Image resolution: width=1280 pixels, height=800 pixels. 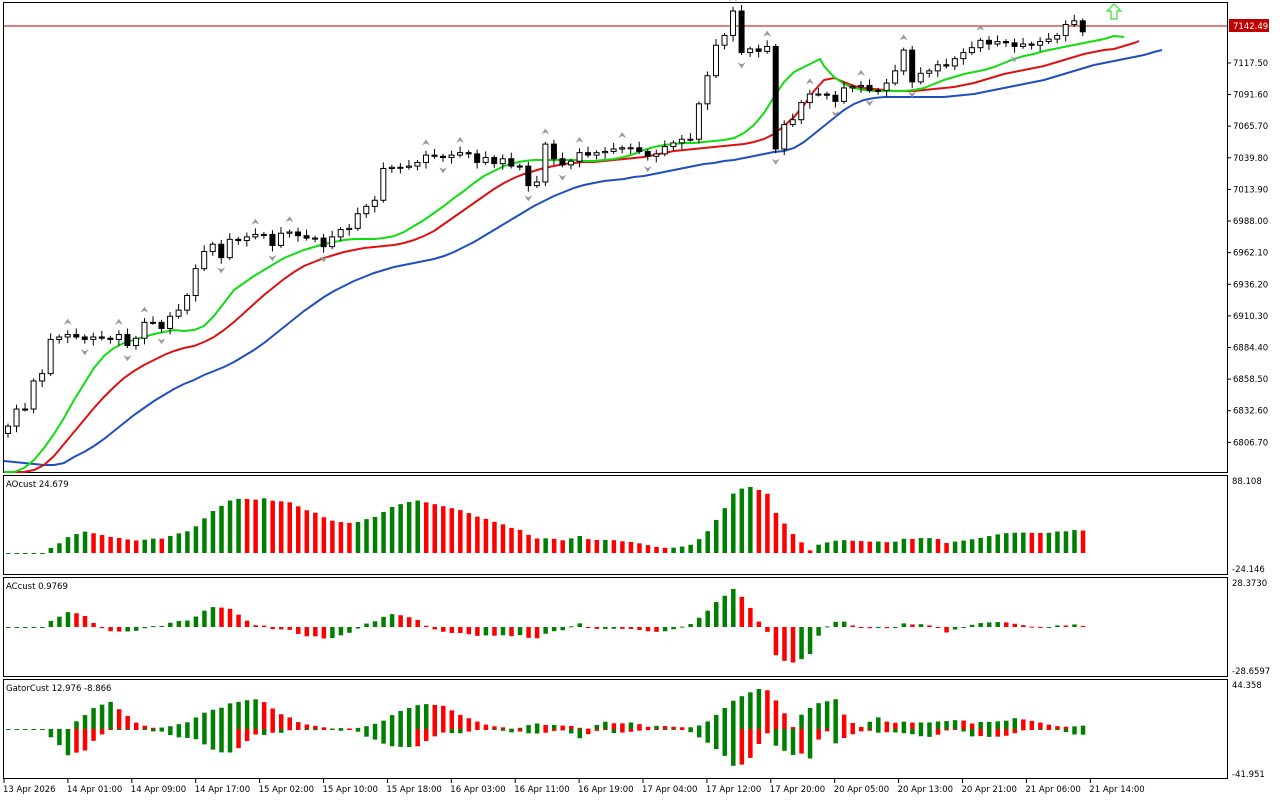 What do you see at coordinates (413, 790) in the screenshot?
I see `time-axis-label: 15 Apr 18:00` at bounding box center [413, 790].